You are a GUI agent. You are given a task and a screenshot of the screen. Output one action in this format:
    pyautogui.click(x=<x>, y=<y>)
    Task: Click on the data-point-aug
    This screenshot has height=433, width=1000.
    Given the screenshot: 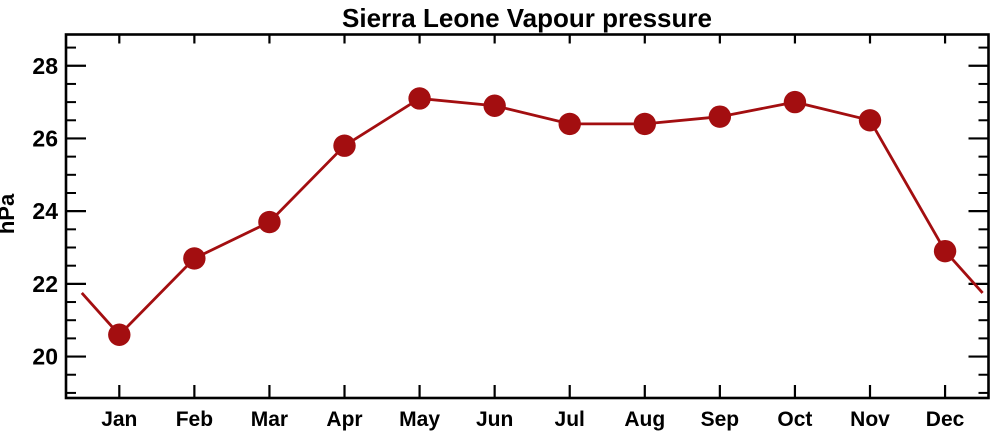 What is the action you would take?
    pyautogui.click(x=644, y=124)
    